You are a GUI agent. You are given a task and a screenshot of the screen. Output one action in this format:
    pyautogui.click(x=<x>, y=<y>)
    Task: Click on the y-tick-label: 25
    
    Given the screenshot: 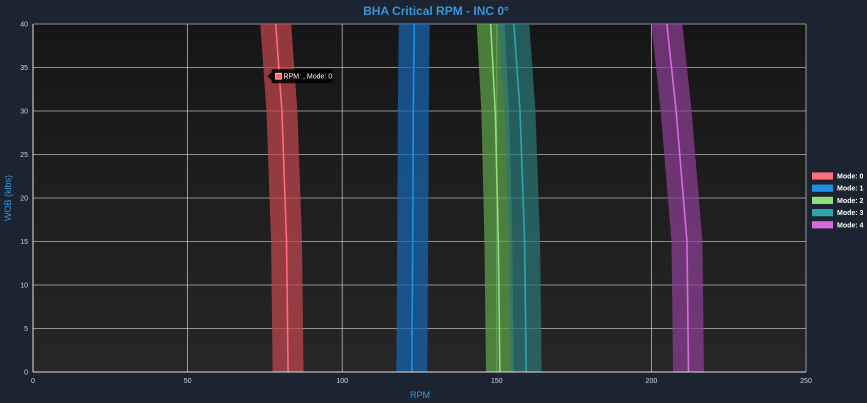 What is the action you would take?
    pyautogui.click(x=24, y=155)
    